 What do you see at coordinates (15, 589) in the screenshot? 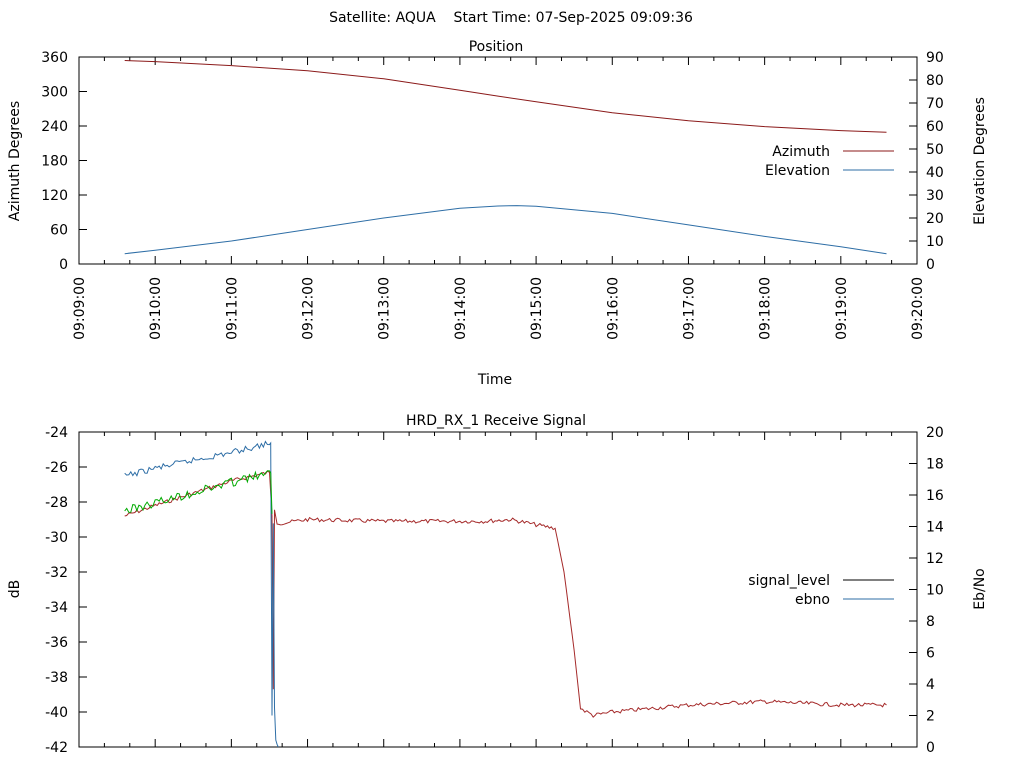
I see `signal-y-axis-label: dB` at bounding box center [15, 589].